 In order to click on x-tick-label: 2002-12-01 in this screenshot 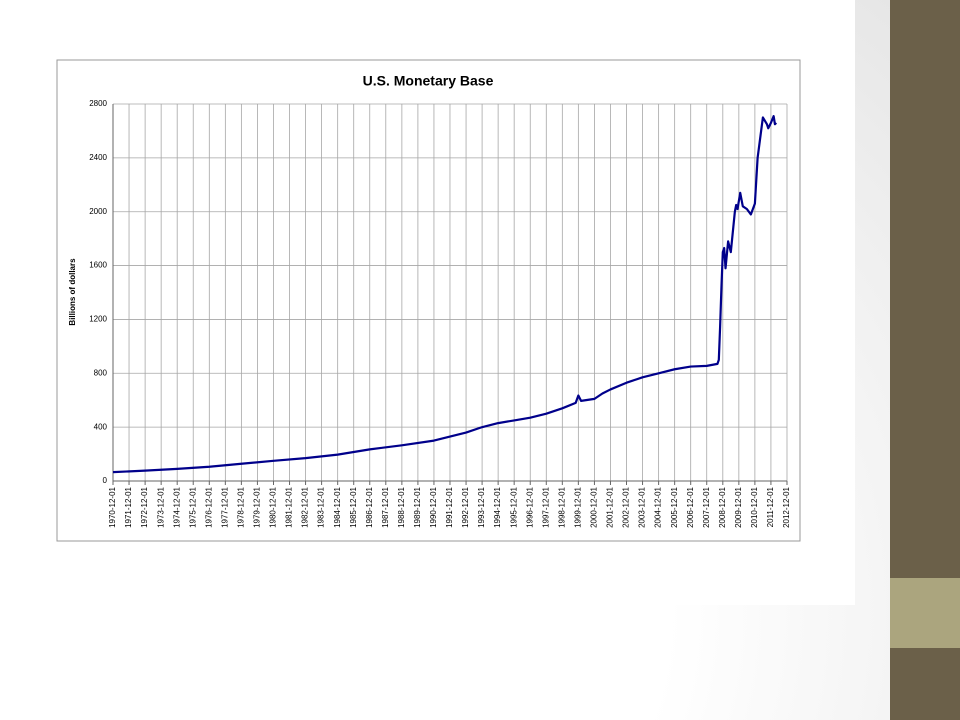, I will do `click(626, 506)`.